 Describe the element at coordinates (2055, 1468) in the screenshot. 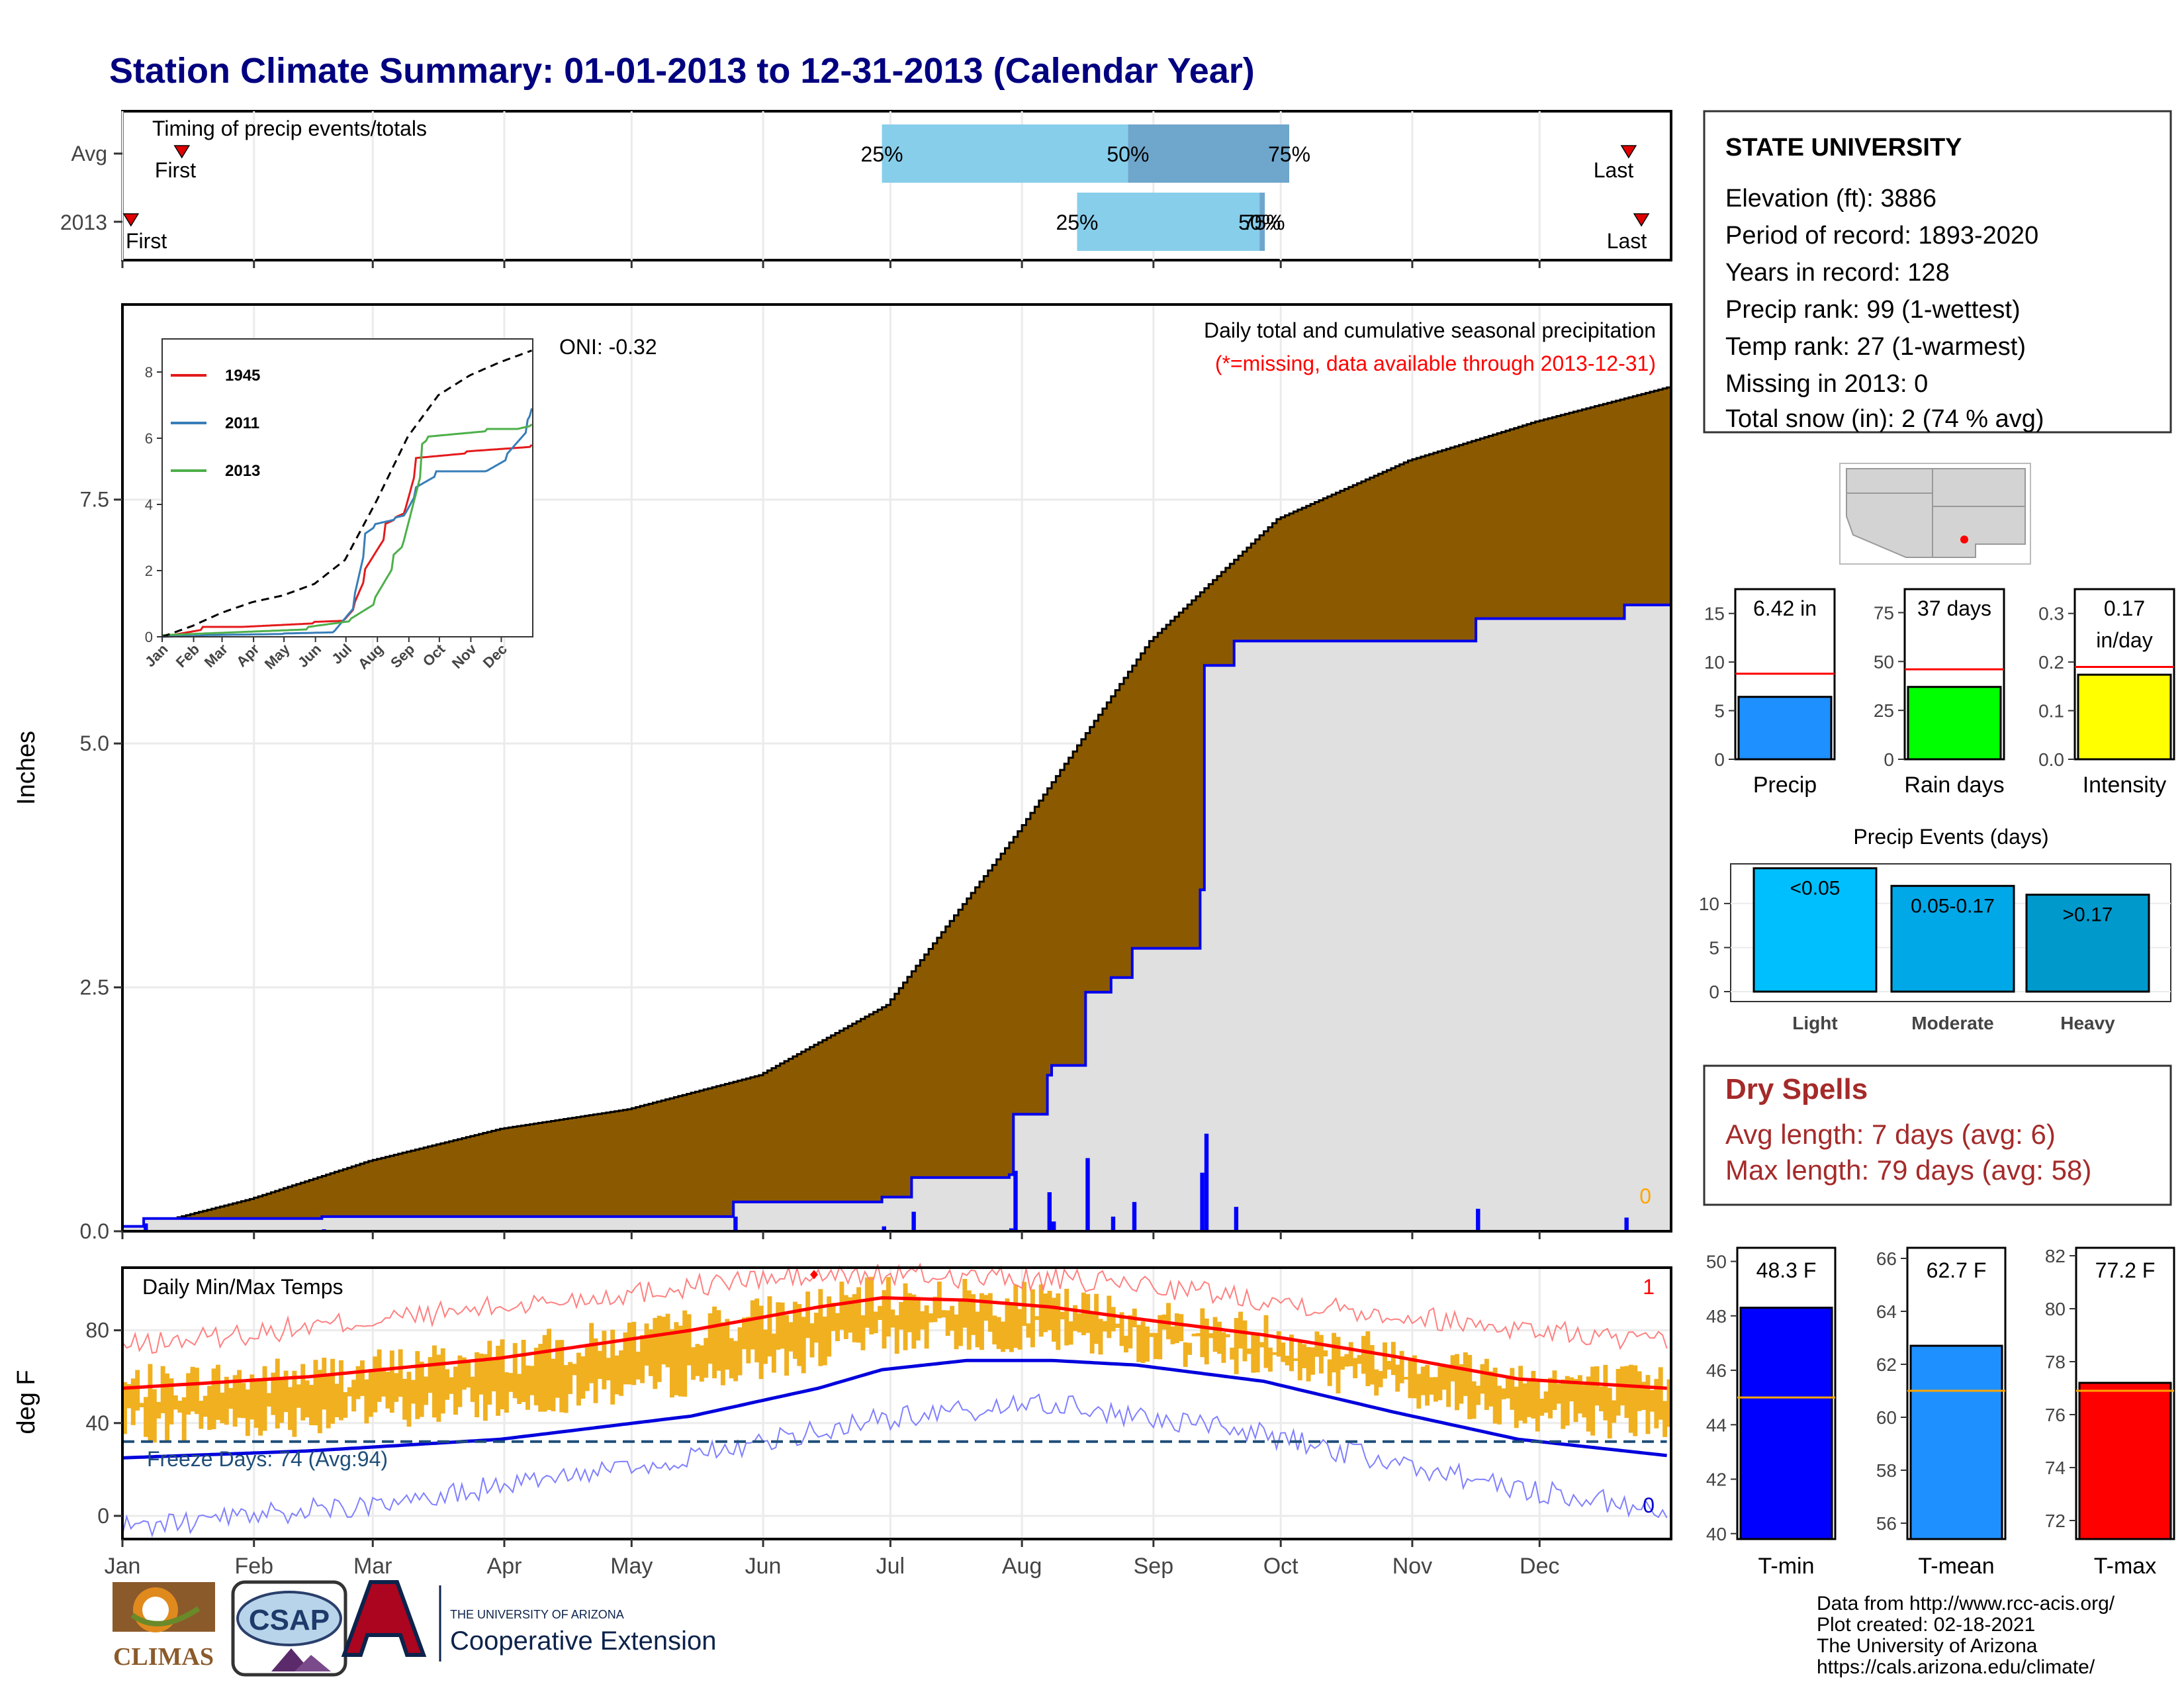

I see `temp-summary-tick-label-2-1: 74` at that location.